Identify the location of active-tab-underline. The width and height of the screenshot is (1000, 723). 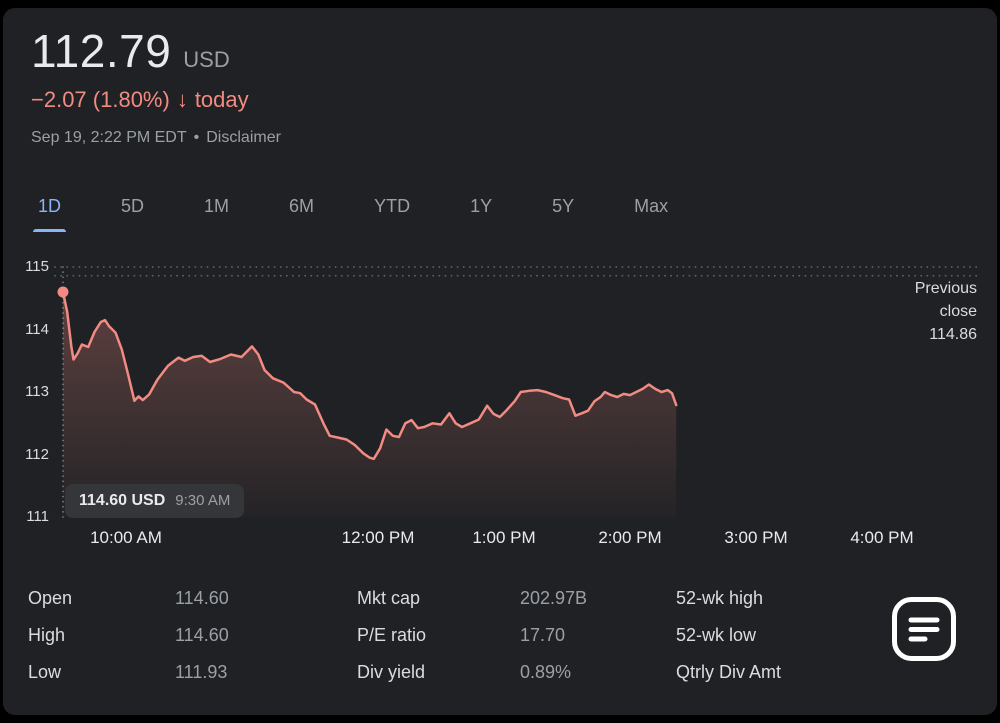
(50, 230).